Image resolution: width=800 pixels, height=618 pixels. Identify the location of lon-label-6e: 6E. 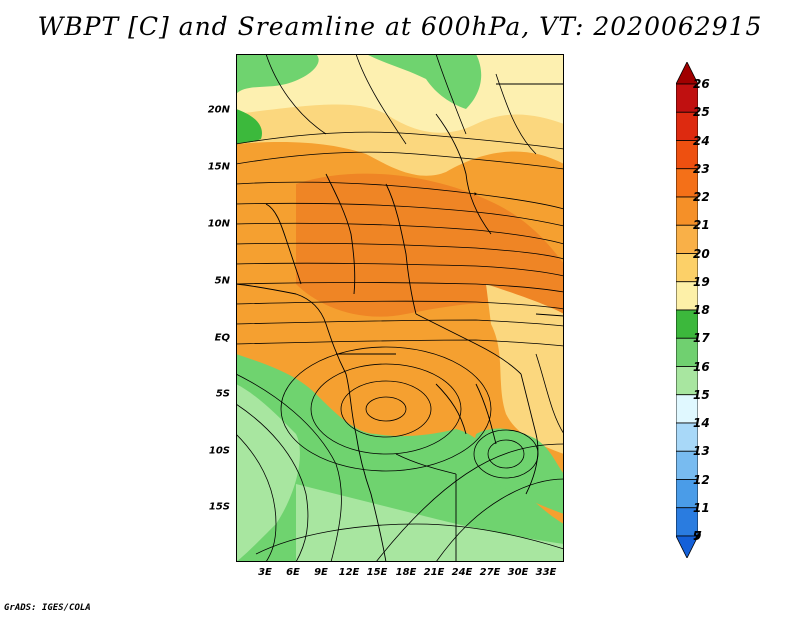
(293, 572).